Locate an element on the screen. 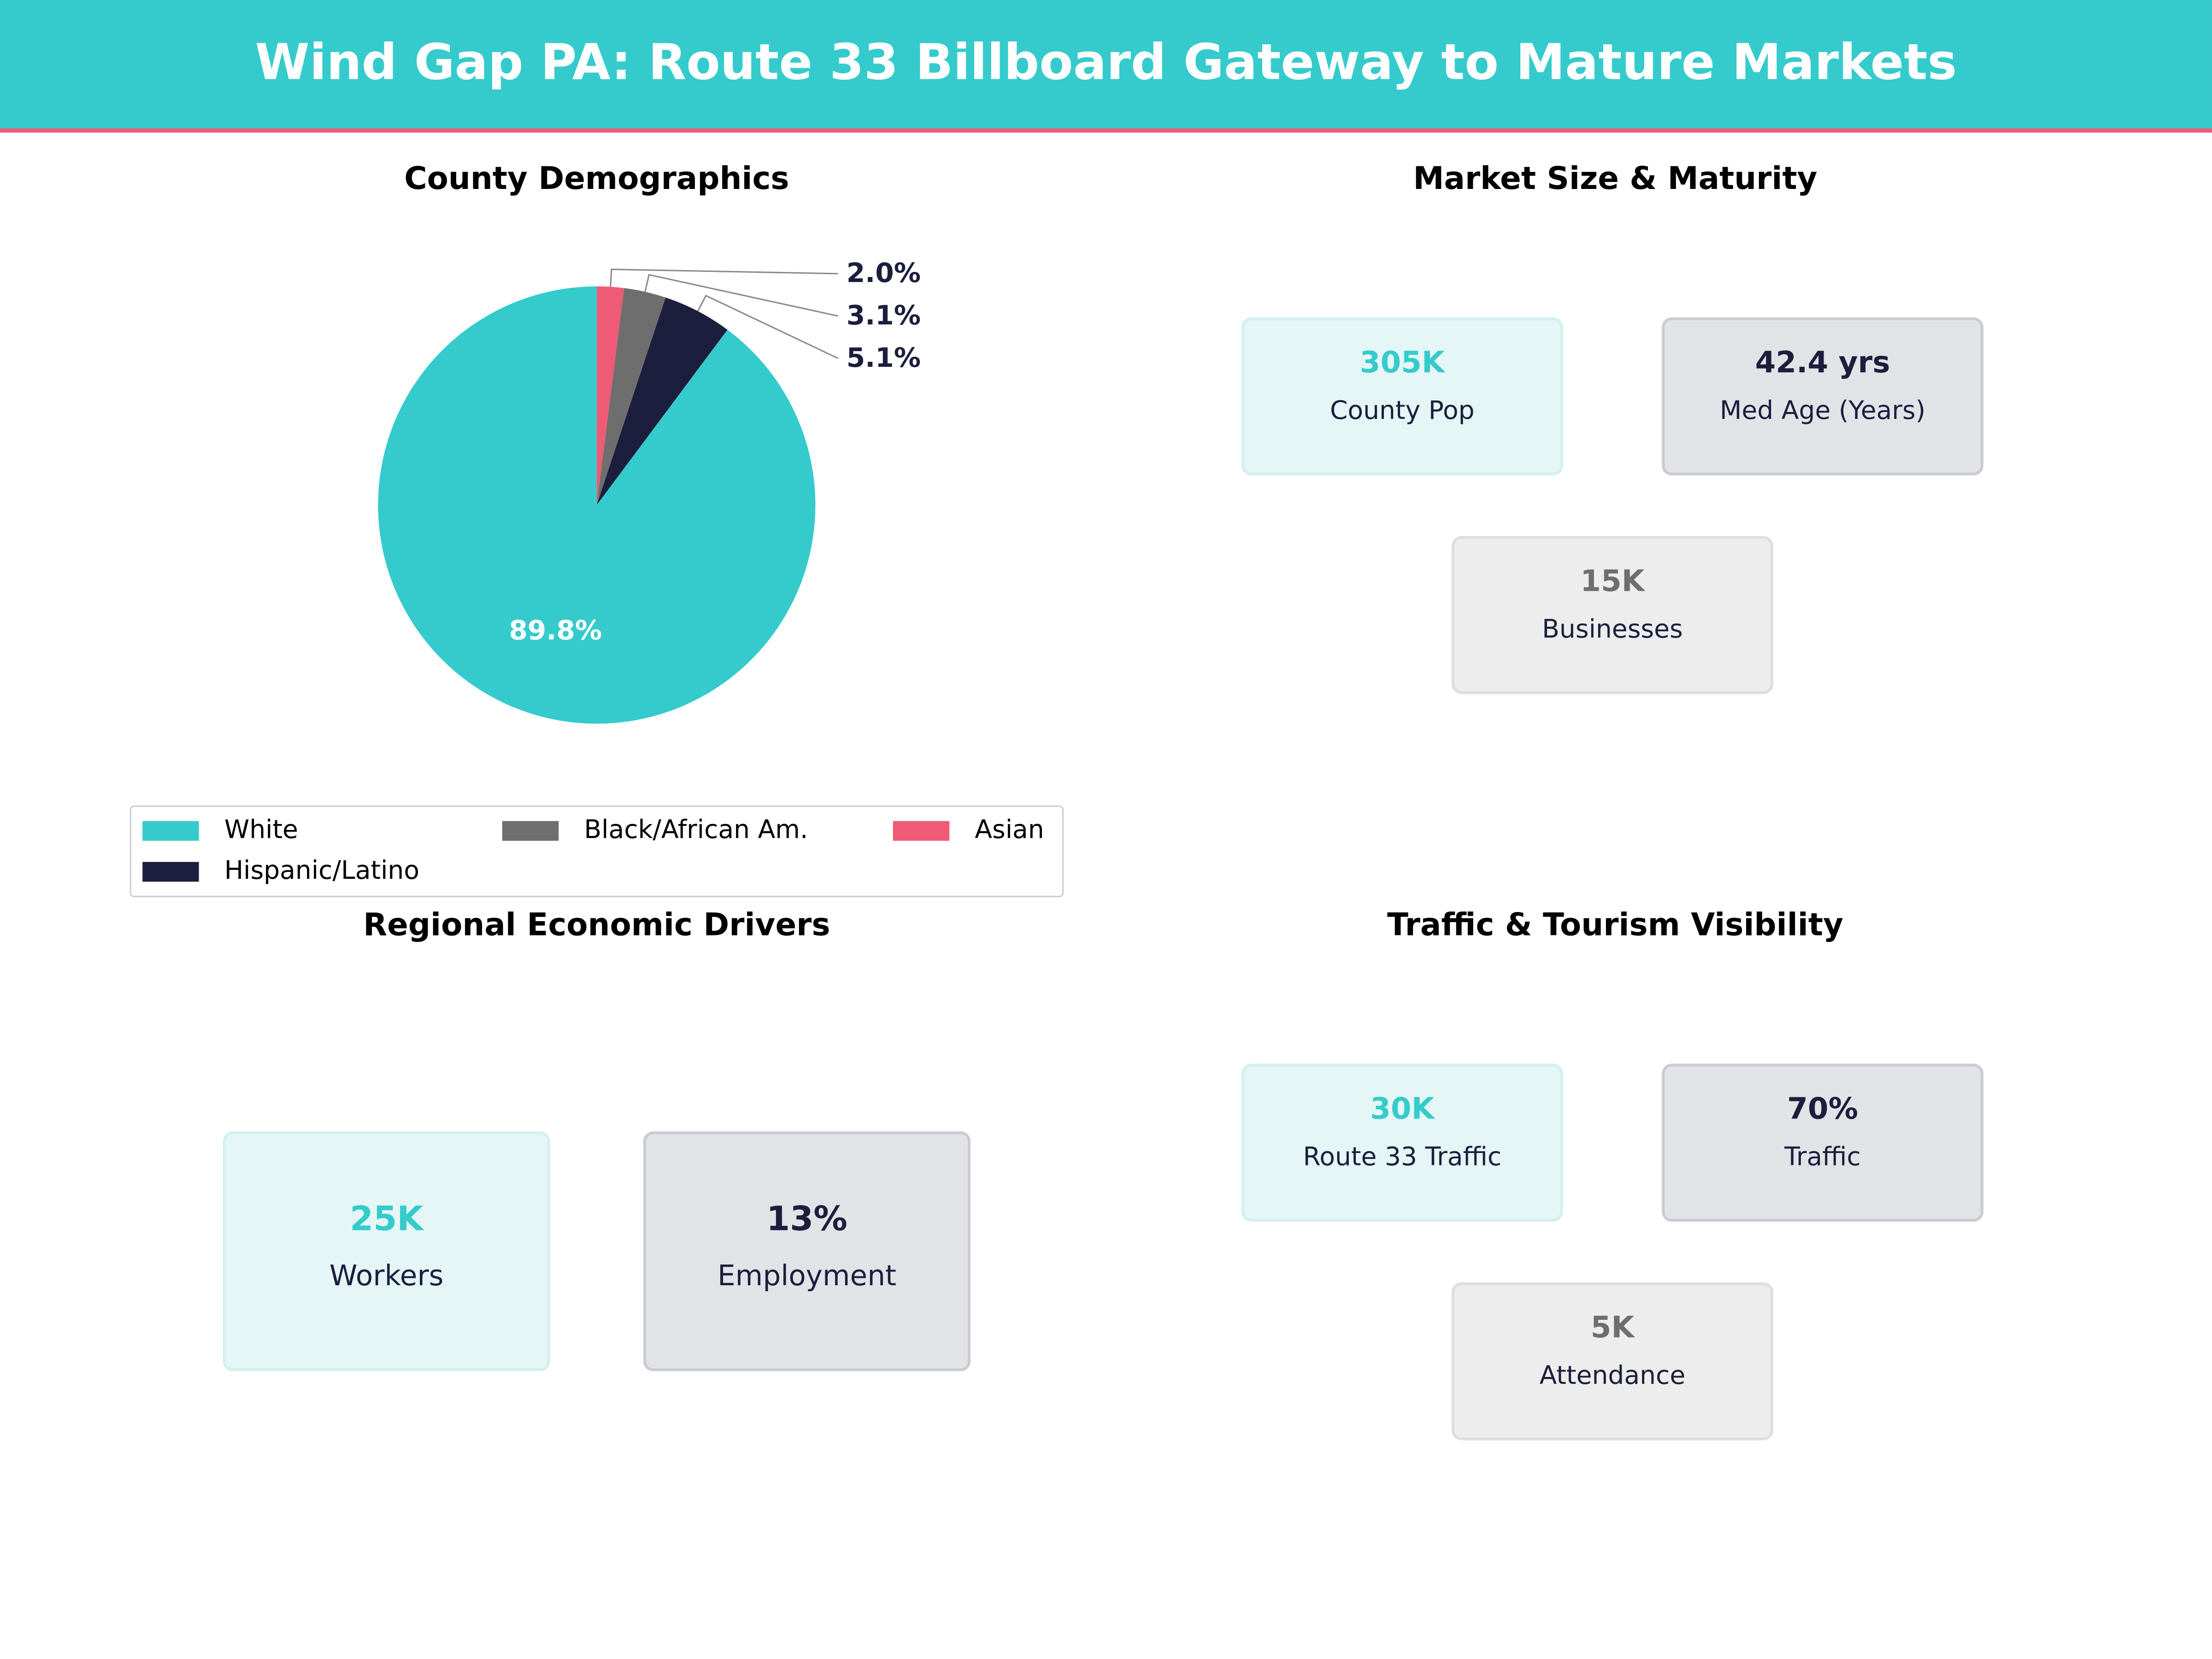 The height and width of the screenshot is (1659, 2212). metric-label: Traffic is located at coordinates (1822, 1157).